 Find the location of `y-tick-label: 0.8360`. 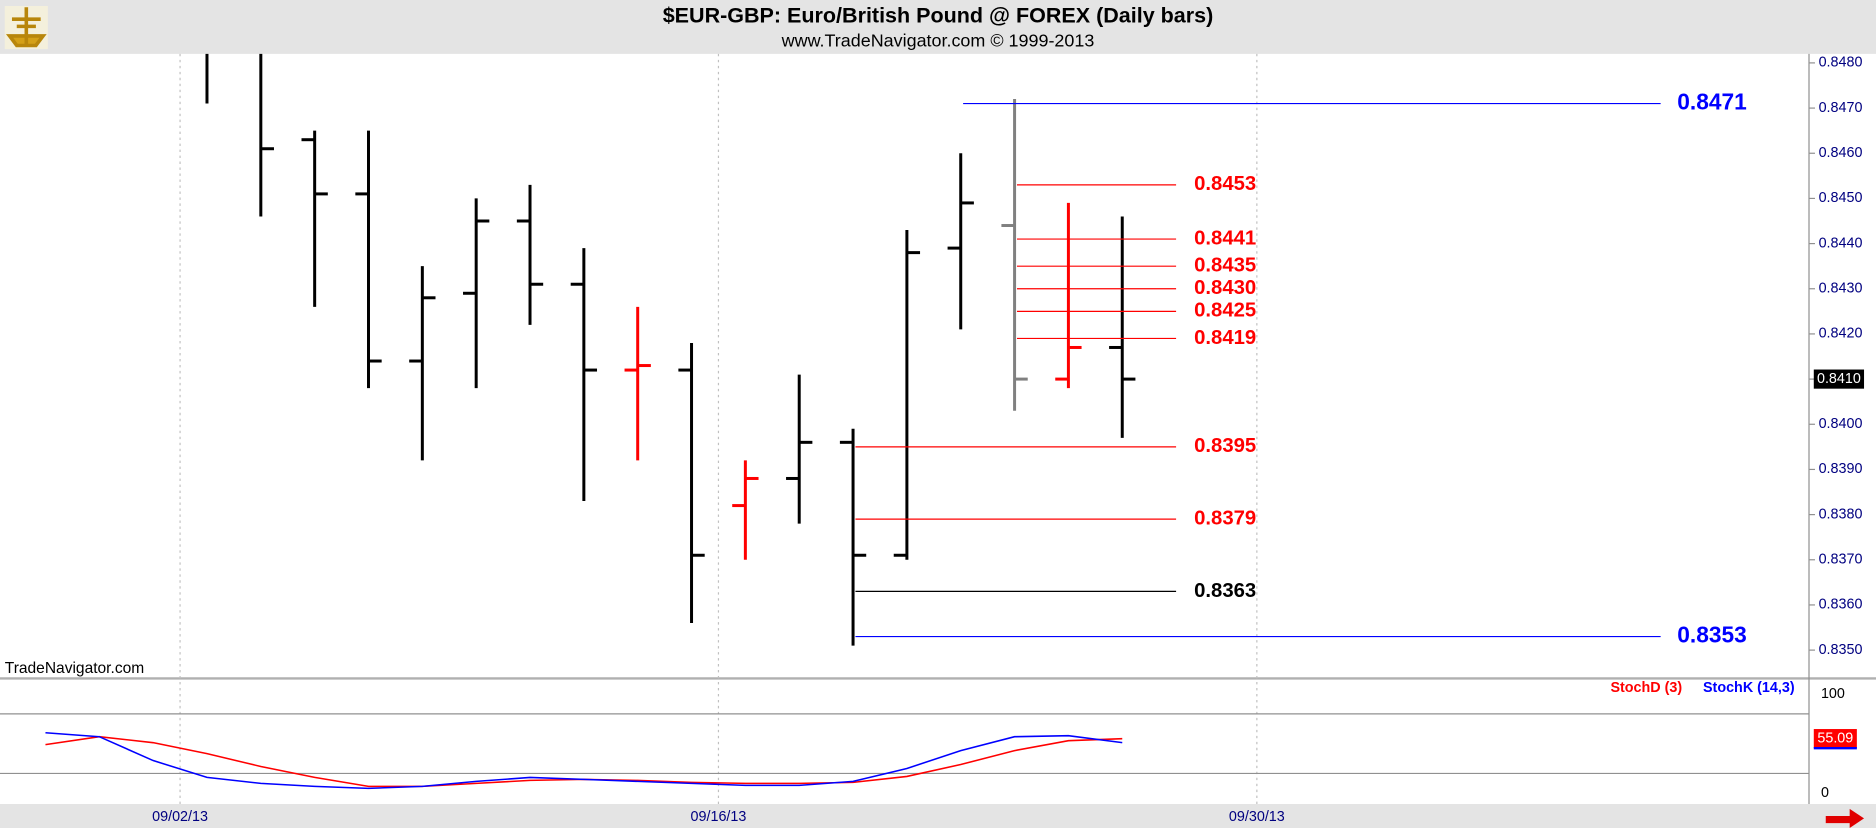

y-tick-label: 0.8360 is located at coordinates (1841, 605).